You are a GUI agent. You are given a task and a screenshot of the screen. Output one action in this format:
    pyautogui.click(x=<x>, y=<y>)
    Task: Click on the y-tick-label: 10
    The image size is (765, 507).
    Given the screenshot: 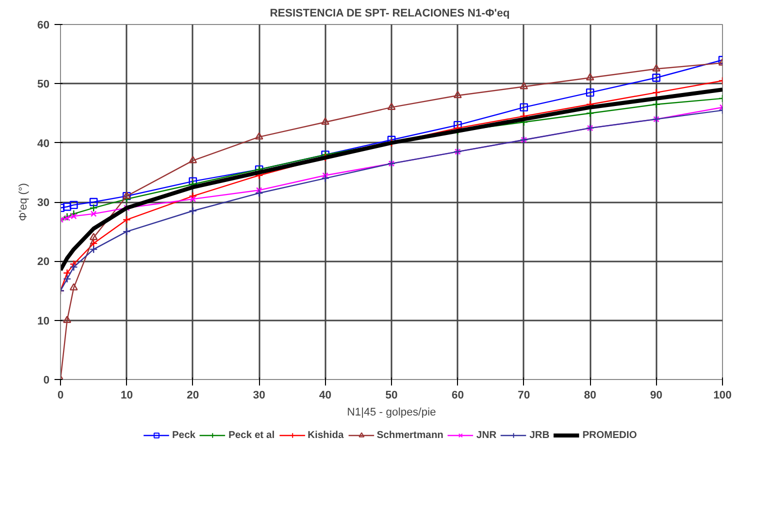 What is the action you would take?
    pyautogui.click(x=43, y=321)
    